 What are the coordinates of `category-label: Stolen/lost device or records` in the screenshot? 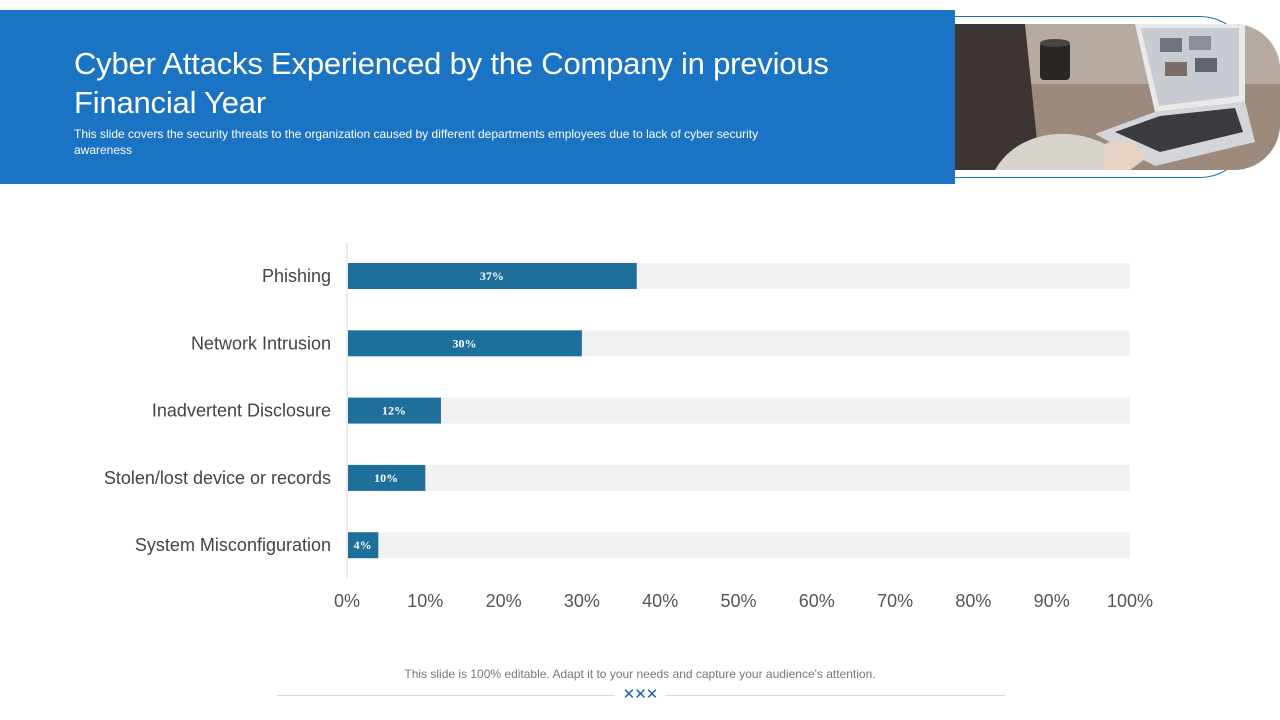 It's located at (217, 478).